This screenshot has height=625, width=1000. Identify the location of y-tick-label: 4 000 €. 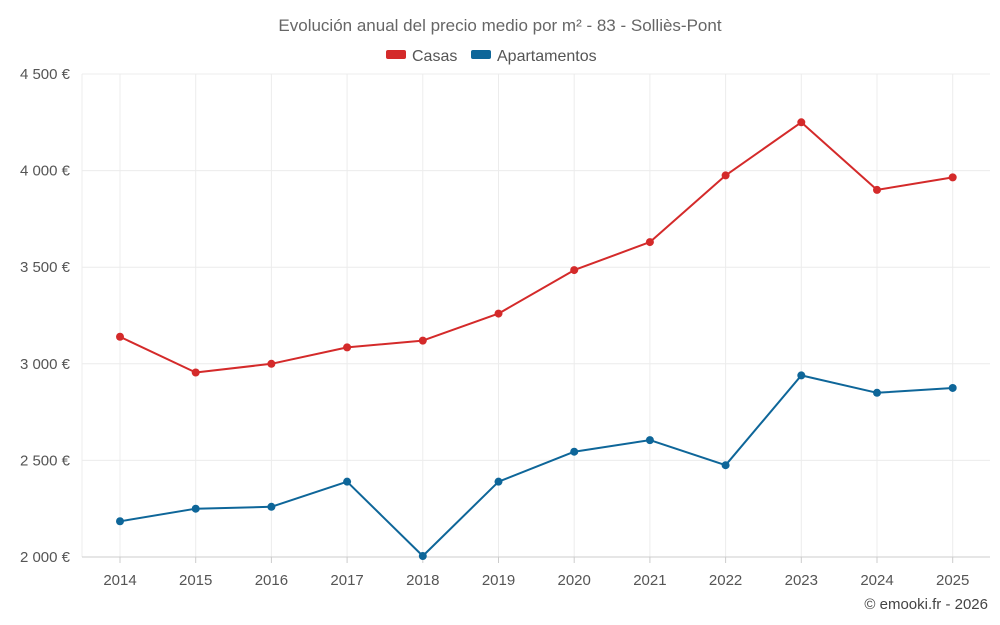
(45, 171).